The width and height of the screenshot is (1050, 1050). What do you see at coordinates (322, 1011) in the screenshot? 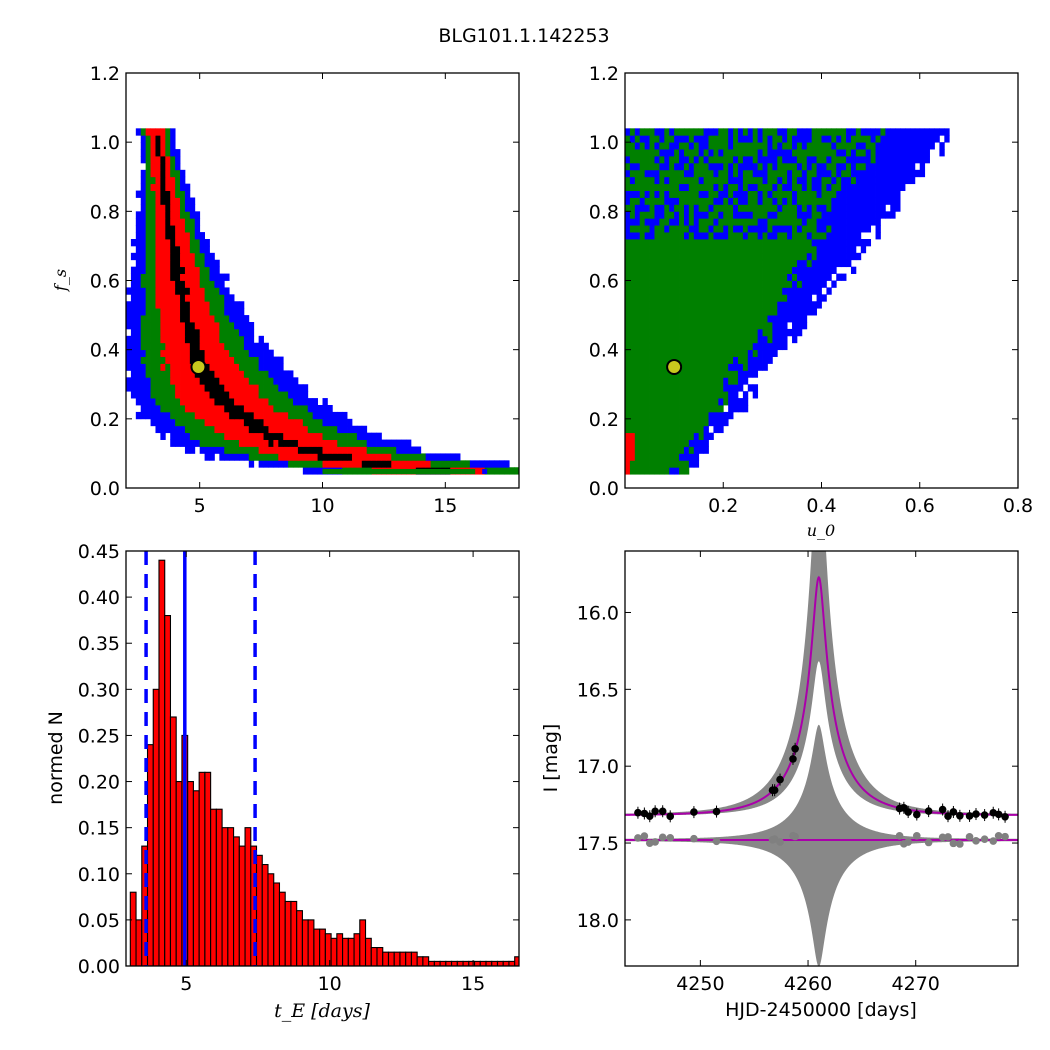
I see `tE-histogram-xlabel: t_E [days]` at bounding box center [322, 1011].